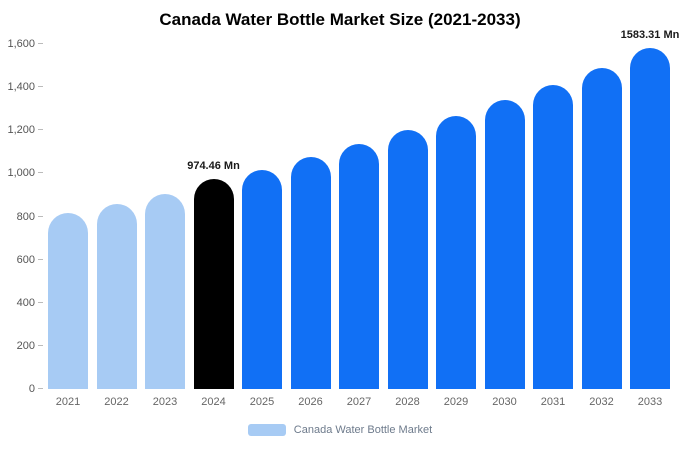 This screenshot has width=680, height=450. What do you see at coordinates (165, 291) in the screenshot?
I see `bar-2023` at bounding box center [165, 291].